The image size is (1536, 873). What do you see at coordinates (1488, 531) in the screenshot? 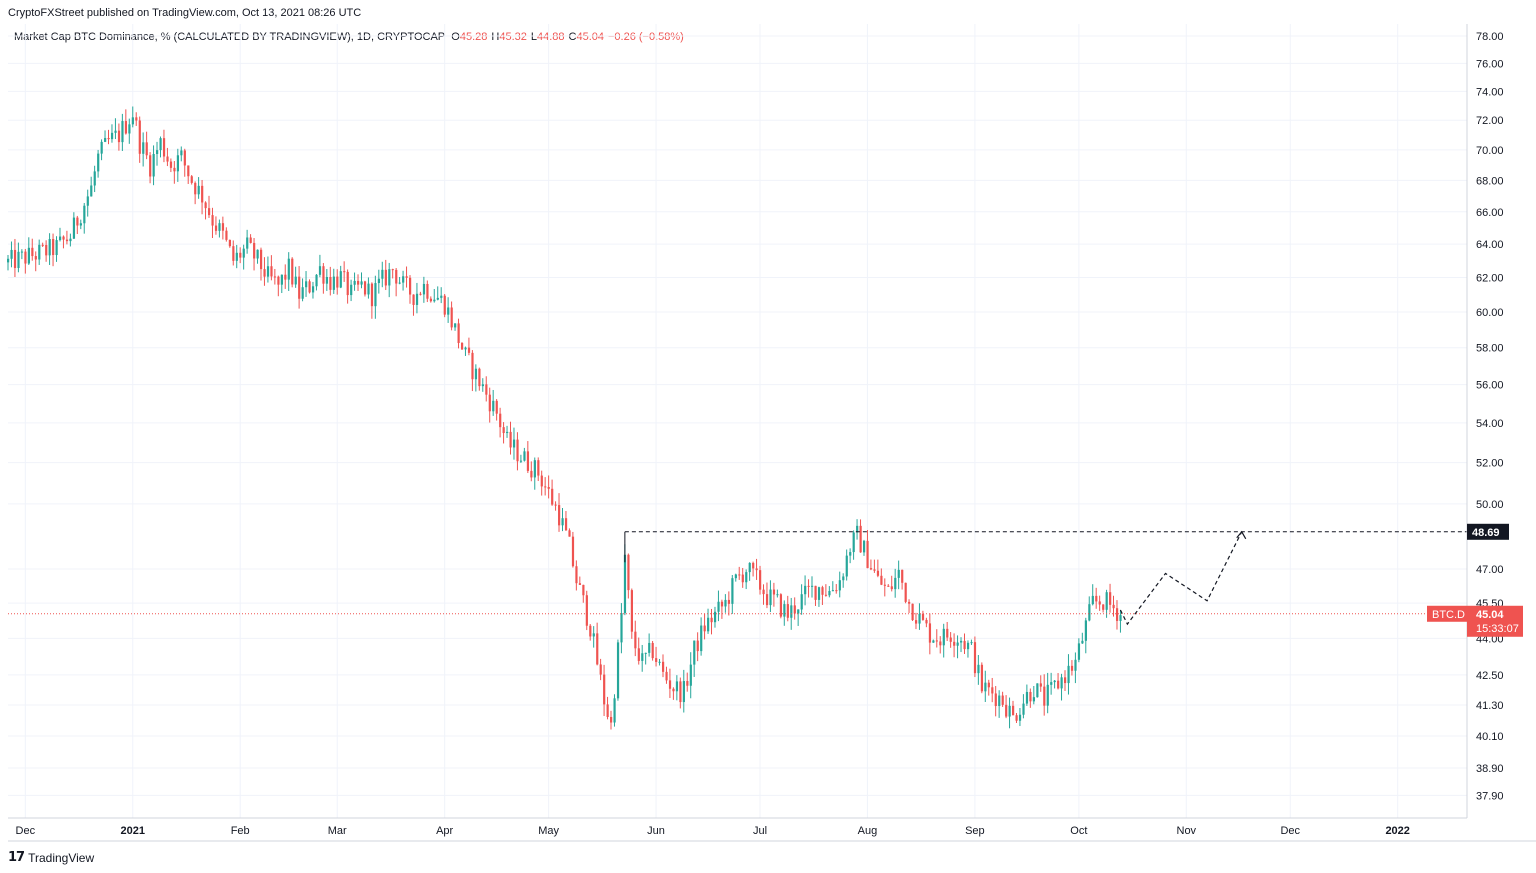
I see `resistance-label-bg` at bounding box center [1488, 531].